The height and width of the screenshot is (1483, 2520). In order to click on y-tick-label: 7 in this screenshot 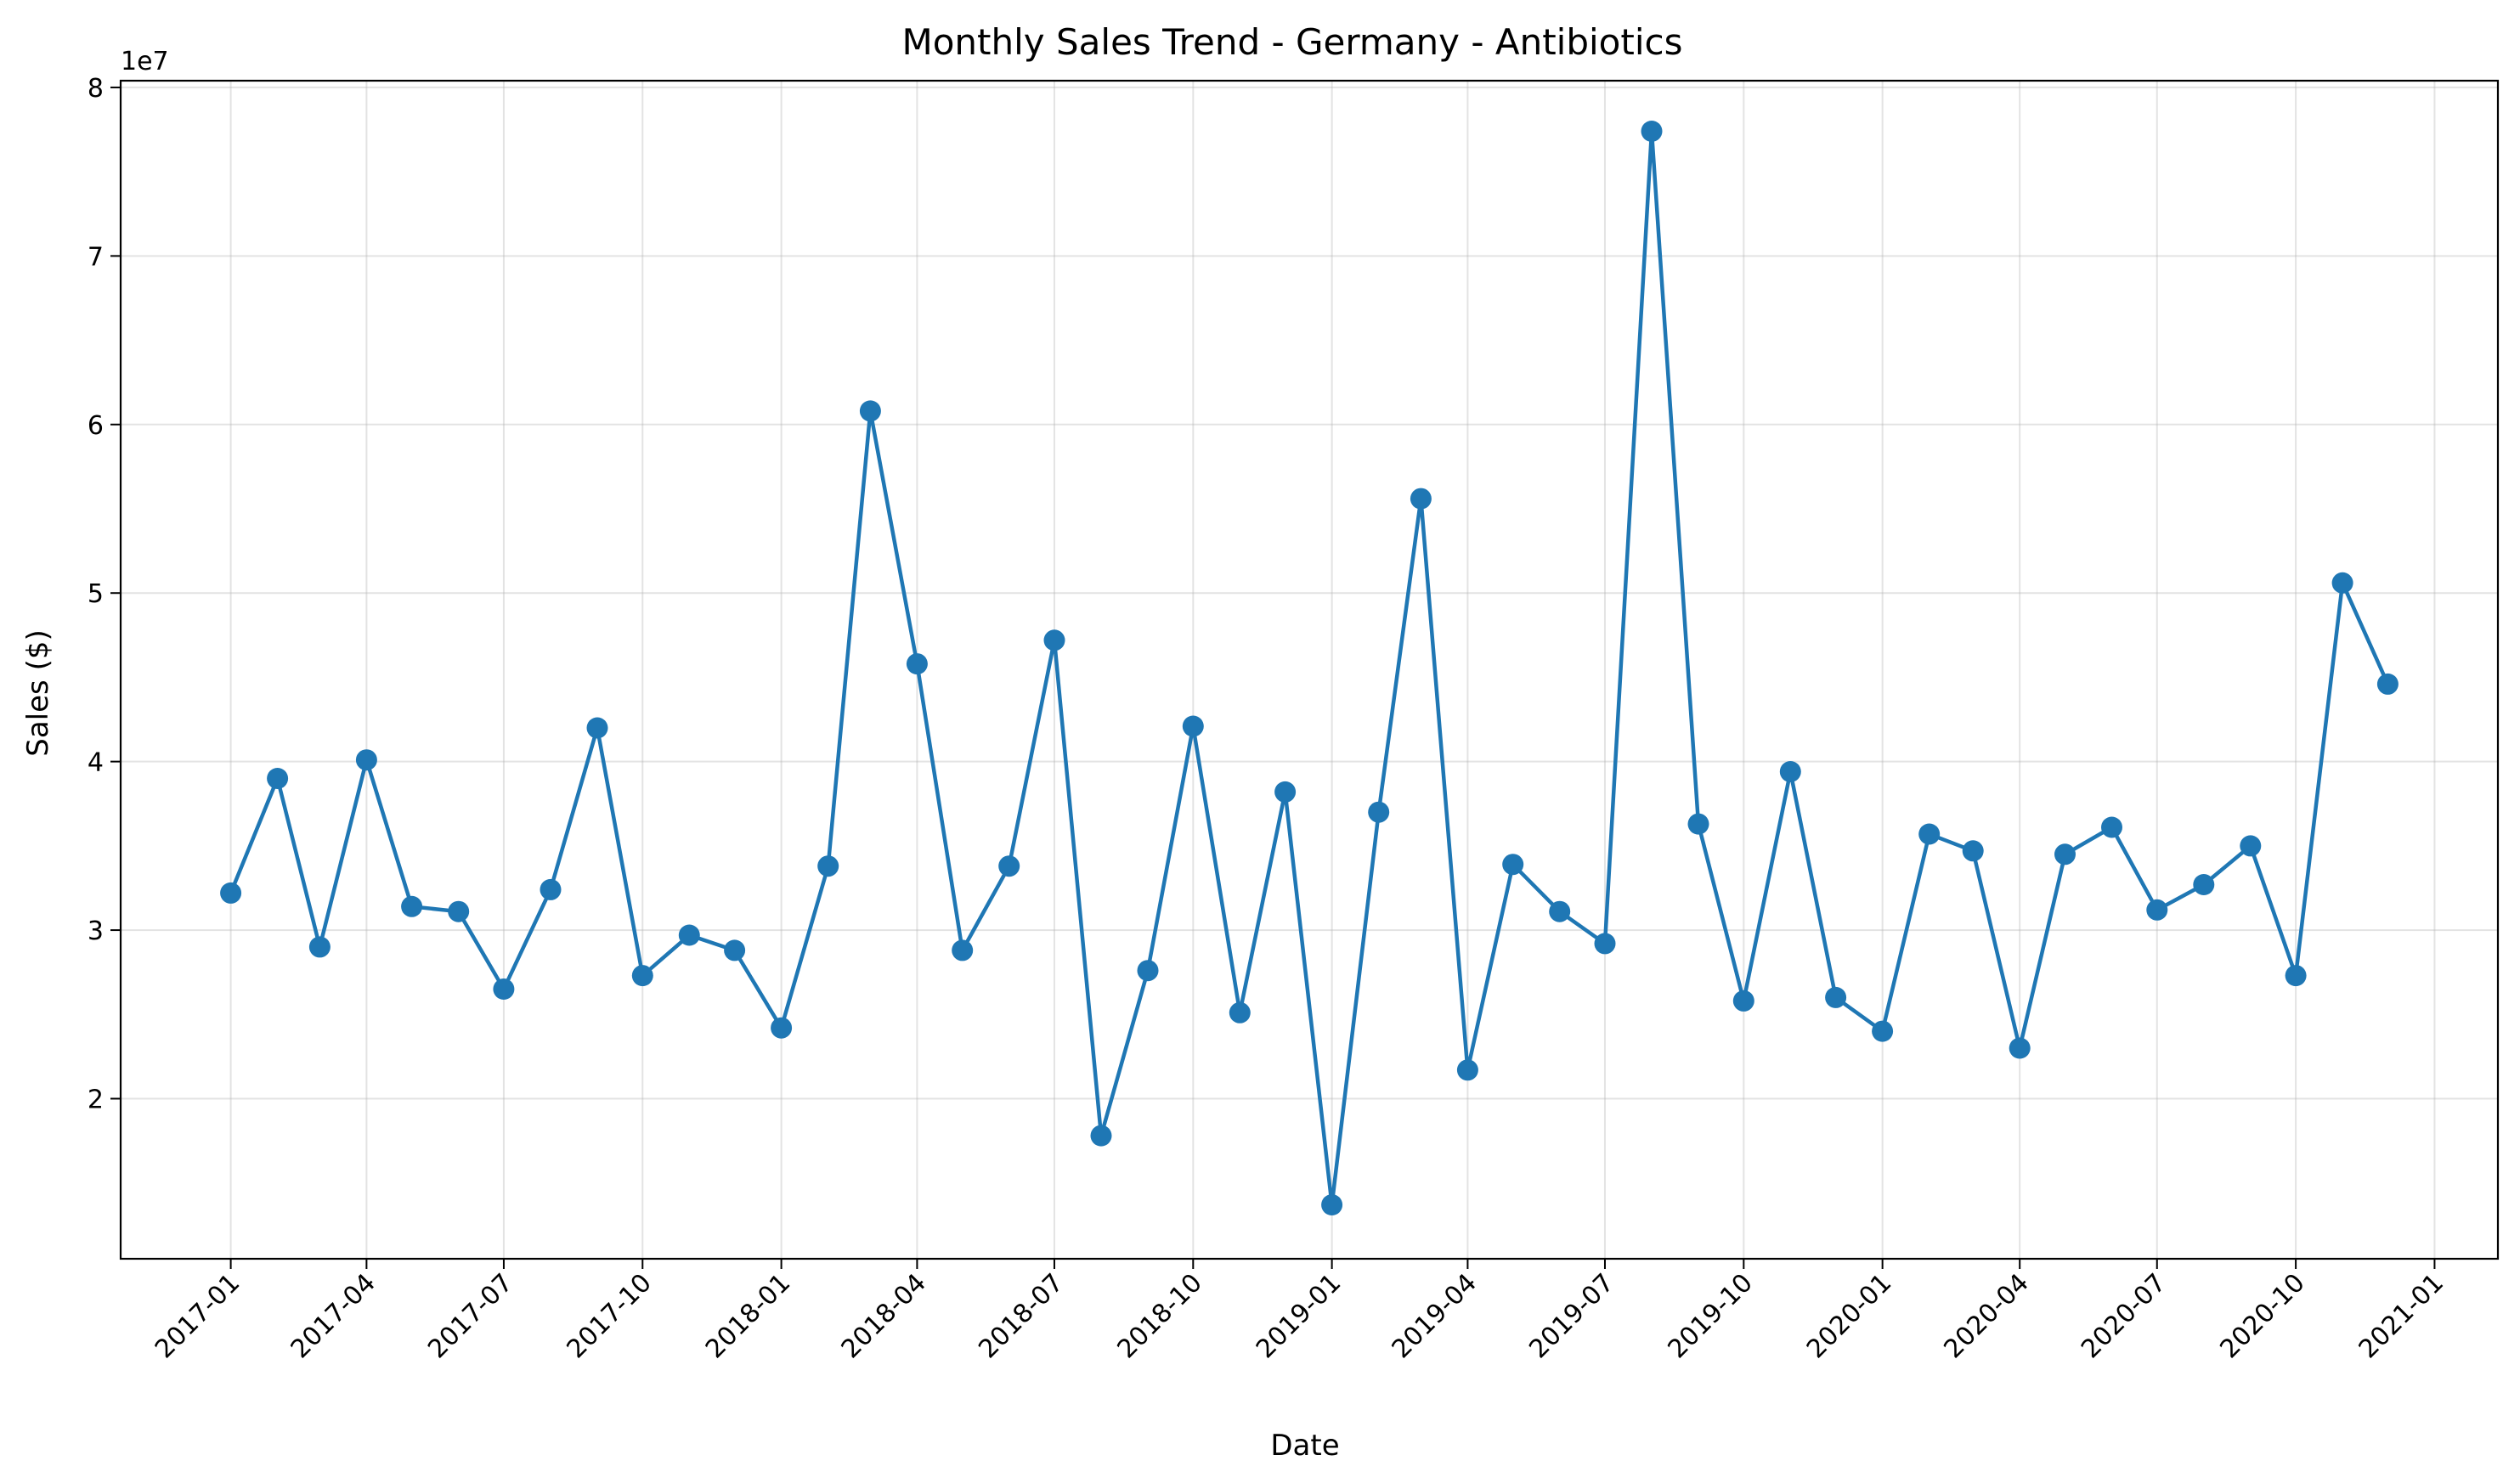, I will do `click(96, 257)`.